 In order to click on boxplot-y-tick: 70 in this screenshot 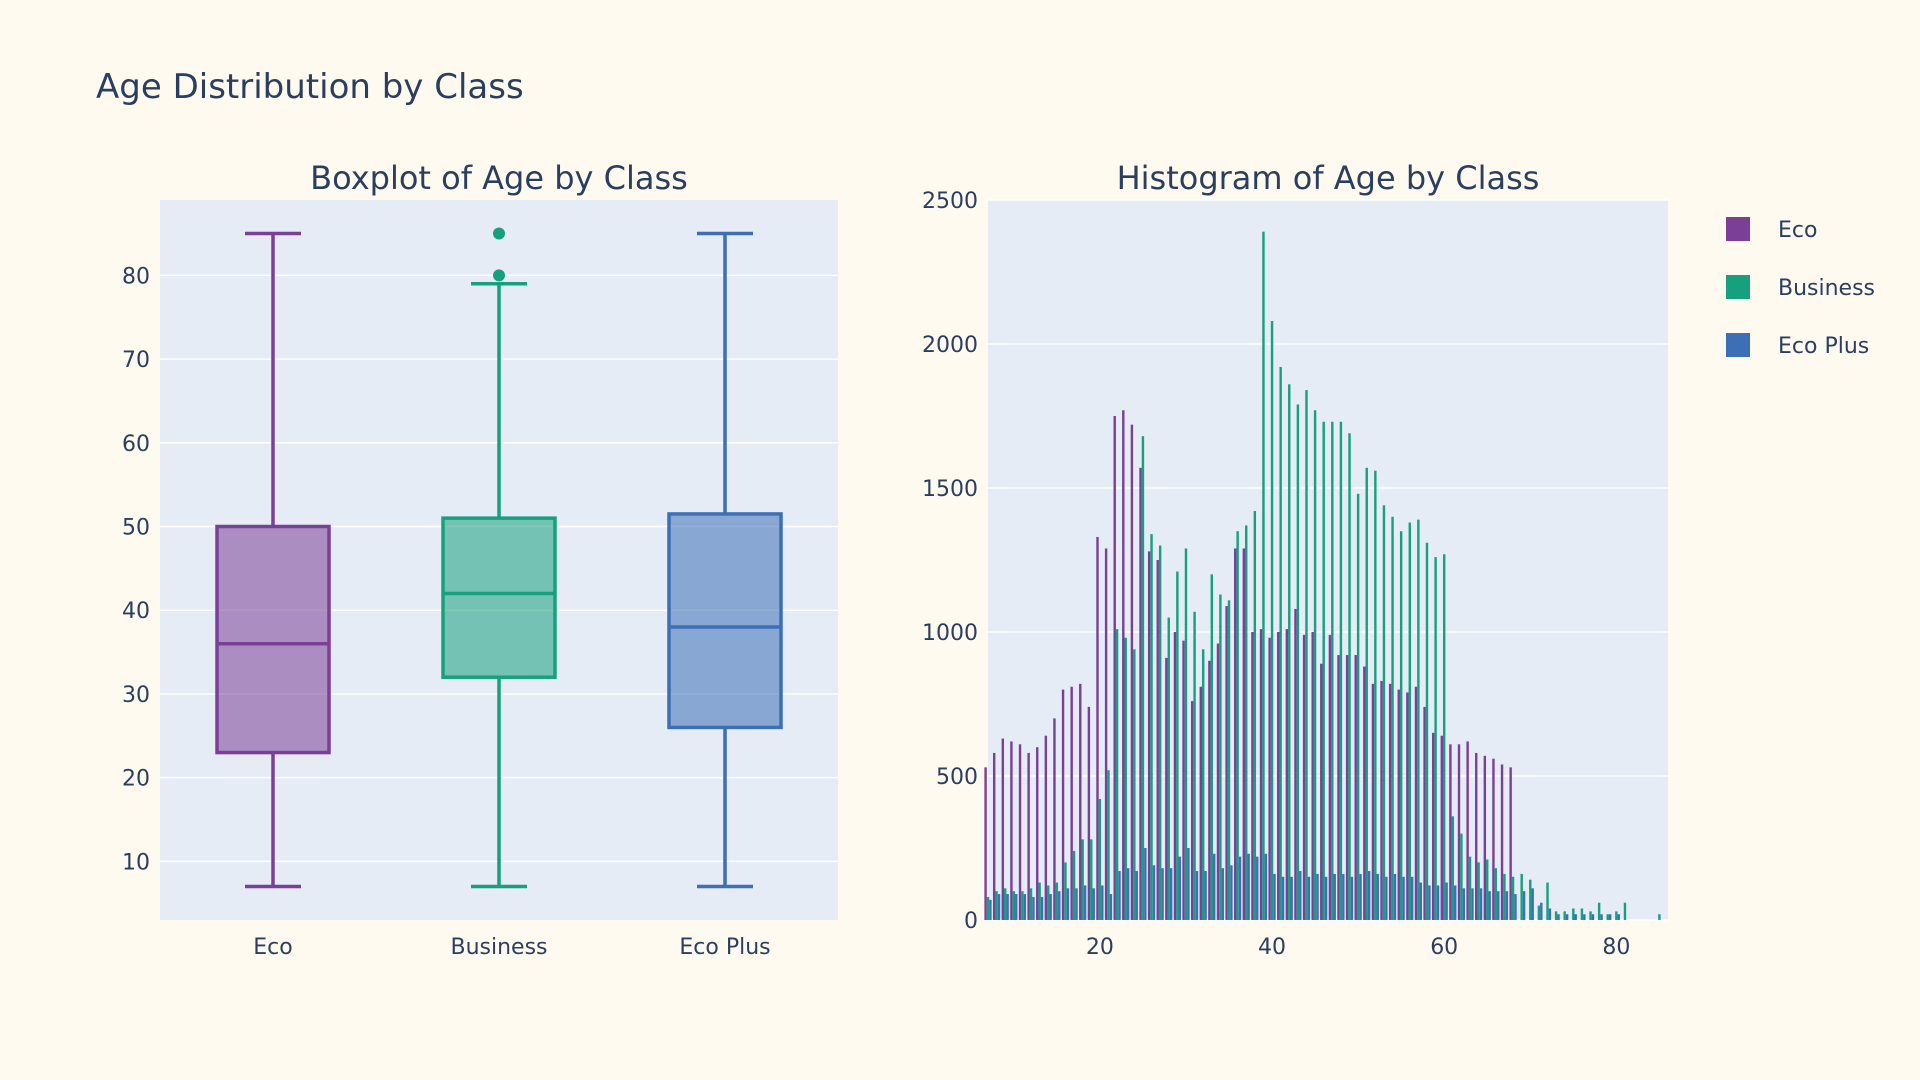, I will do `click(136, 360)`.